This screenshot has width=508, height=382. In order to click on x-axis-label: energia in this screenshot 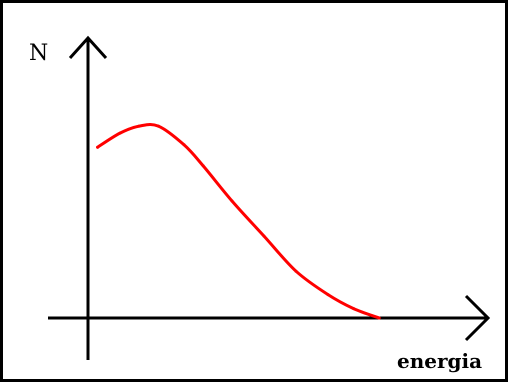, I will do `click(439, 361)`.